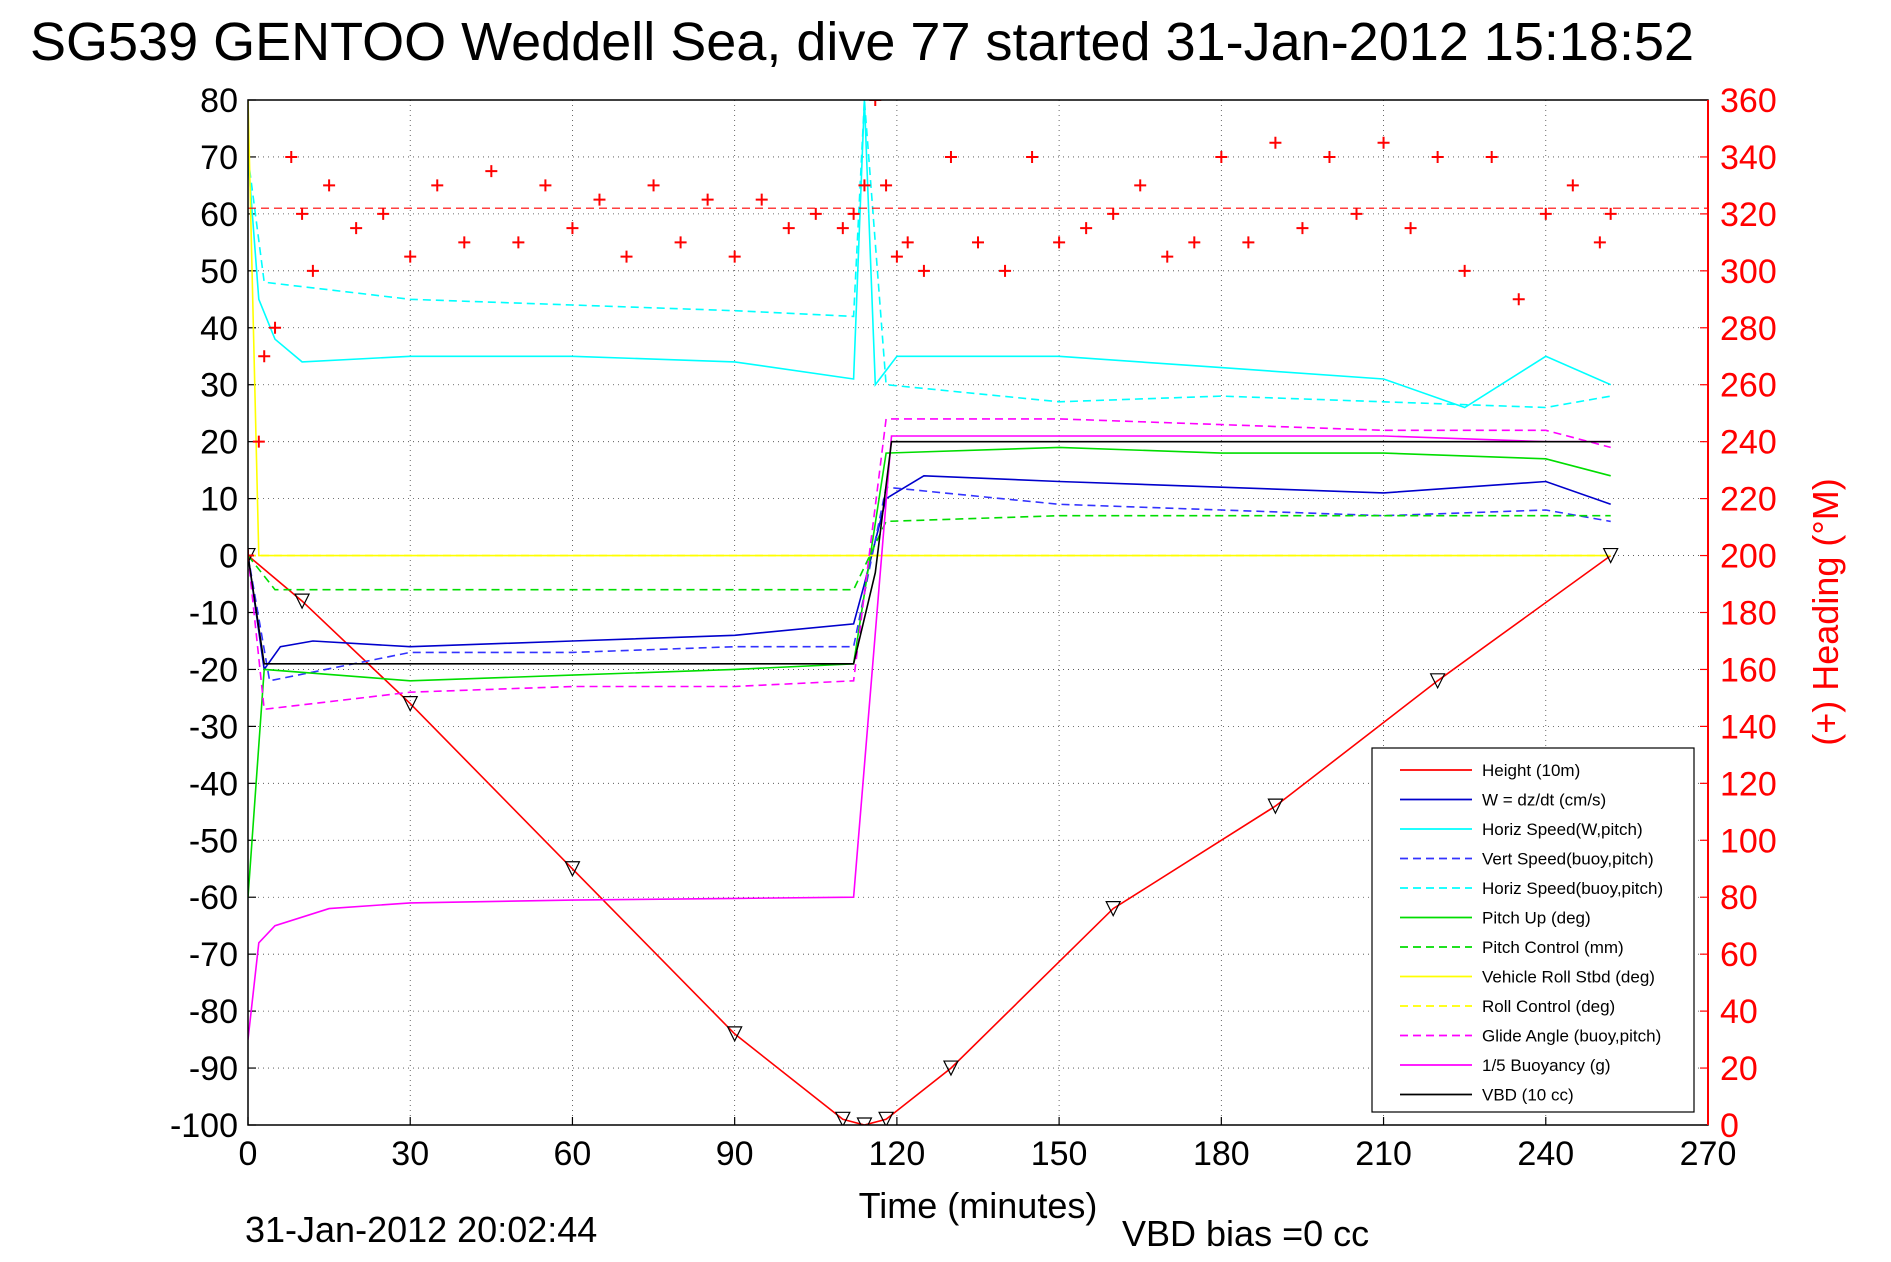  What do you see at coordinates (1548, 1006) in the screenshot?
I see `legend-label: Roll Control (deg)` at bounding box center [1548, 1006].